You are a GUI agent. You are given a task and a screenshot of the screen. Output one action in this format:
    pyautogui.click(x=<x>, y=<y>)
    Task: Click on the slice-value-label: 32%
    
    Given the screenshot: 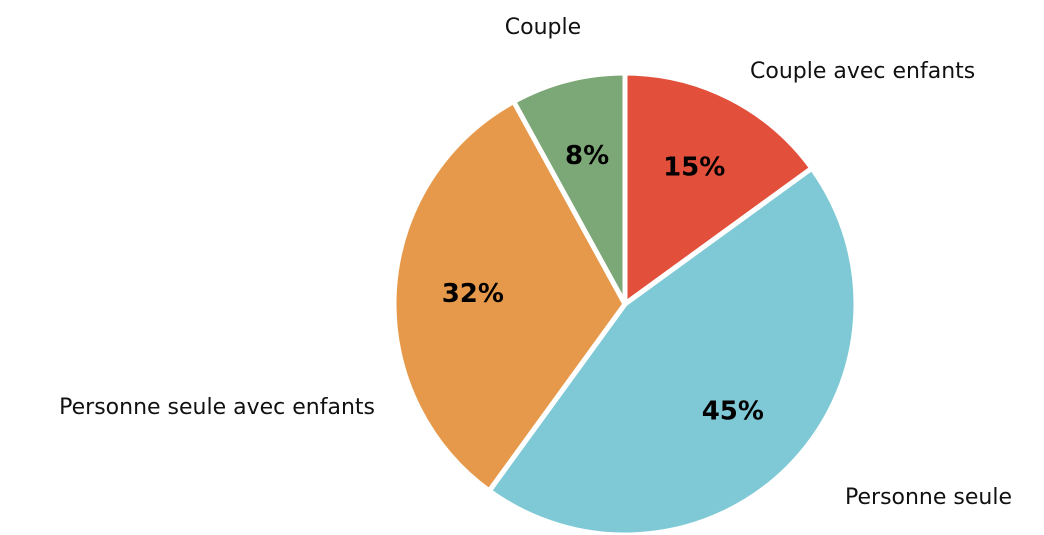 What is the action you would take?
    pyautogui.click(x=473, y=294)
    